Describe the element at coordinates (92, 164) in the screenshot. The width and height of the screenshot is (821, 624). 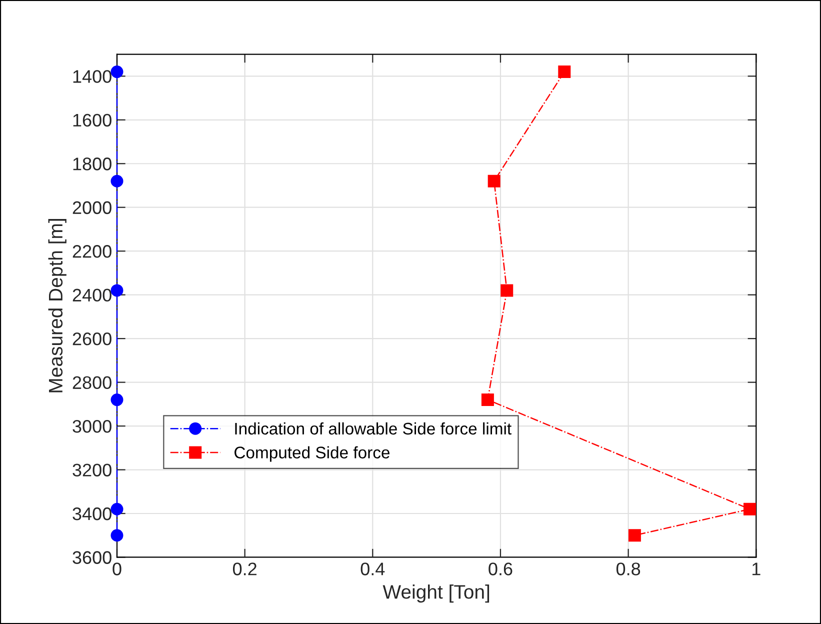
I see `y-tick-label: 1800` at that location.